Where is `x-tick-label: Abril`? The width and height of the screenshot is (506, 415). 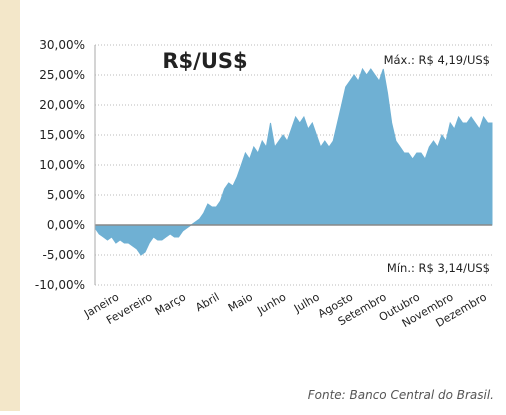
x-tick-label: Abril is located at coordinates (207, 302).